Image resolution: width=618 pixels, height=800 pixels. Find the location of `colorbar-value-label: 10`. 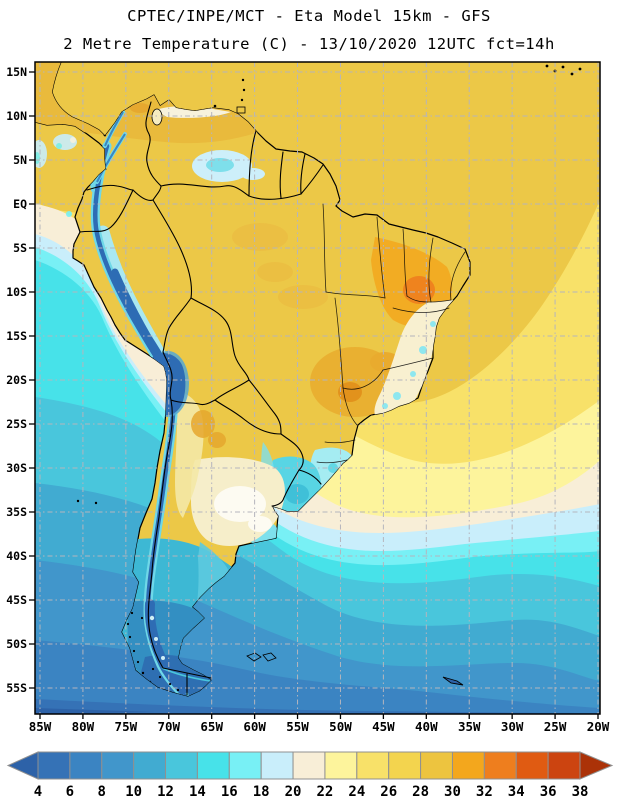

colorbar-value-label: 10 is located at coordinates (133, 792).